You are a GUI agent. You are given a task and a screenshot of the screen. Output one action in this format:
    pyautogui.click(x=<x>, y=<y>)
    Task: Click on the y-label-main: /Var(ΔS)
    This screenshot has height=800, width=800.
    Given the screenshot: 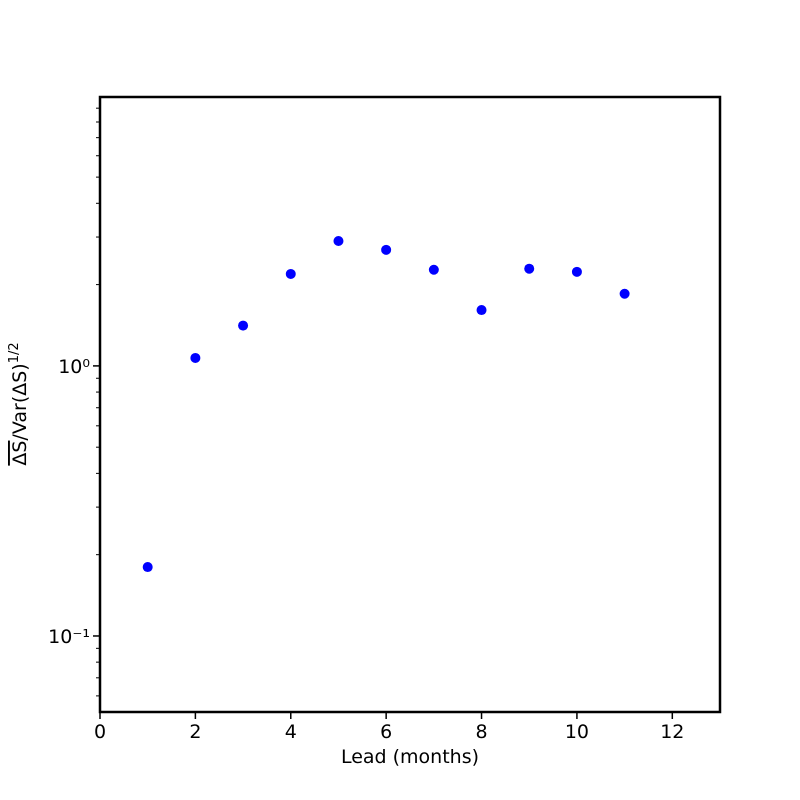 What is the action you would take?
    pyautogui.click(x=20, y=401)
    